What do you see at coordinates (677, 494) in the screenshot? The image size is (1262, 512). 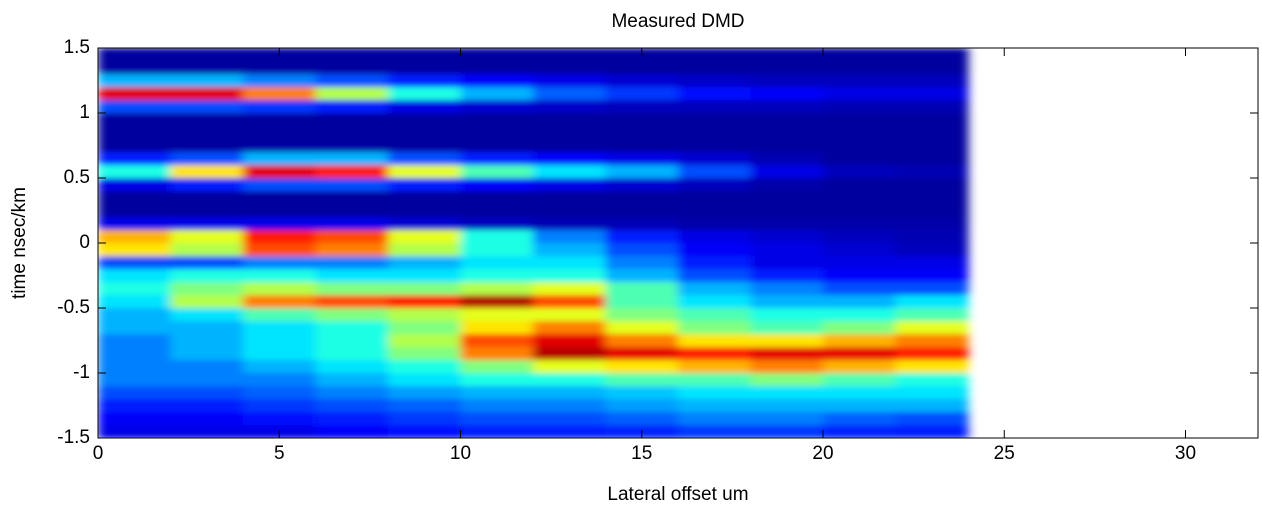 I see `x-axis-label: Lateral offset um` at bounding box center [677, 494].